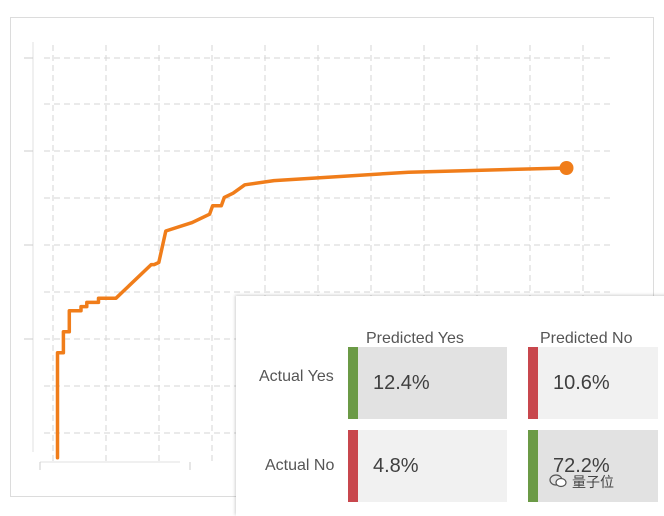 This screenshot has width=664, height=516. Describe the element at coordinates (432, 383) in the screenshot. I see `cell-actual-yes-predicted-yes: 12.4%` at that location.